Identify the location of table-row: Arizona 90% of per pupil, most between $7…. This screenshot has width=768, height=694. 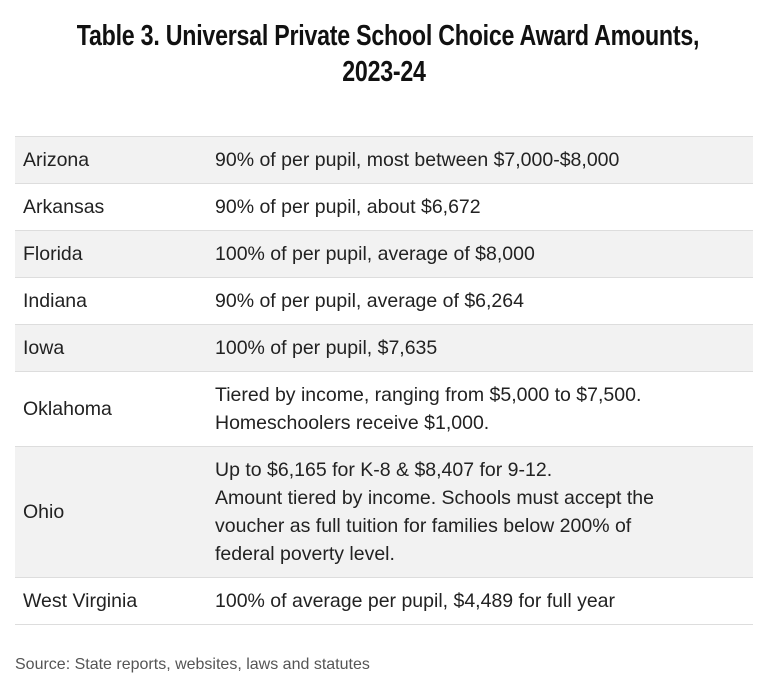
(384, 160).